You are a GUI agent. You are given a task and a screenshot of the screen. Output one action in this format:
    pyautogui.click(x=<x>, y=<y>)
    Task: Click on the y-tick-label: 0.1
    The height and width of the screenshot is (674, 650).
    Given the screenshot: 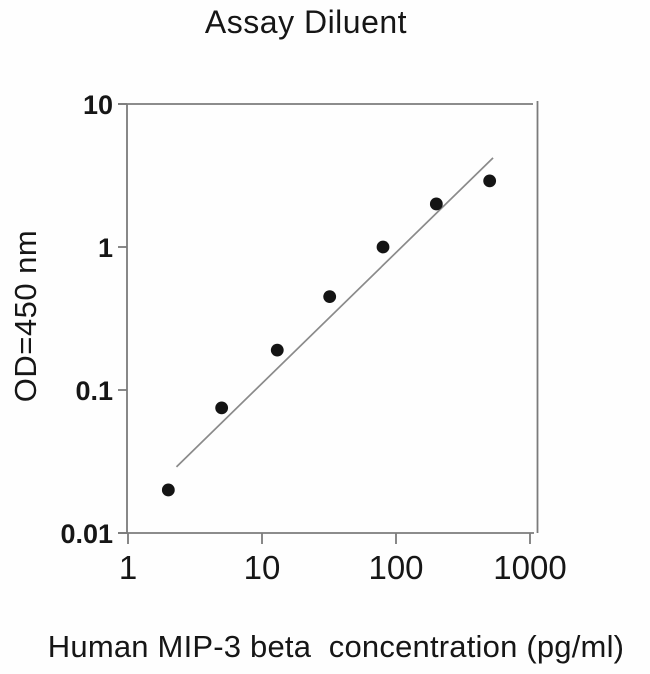 What is the action you would take?
    pyautogui.click(x=94, y=391)
    